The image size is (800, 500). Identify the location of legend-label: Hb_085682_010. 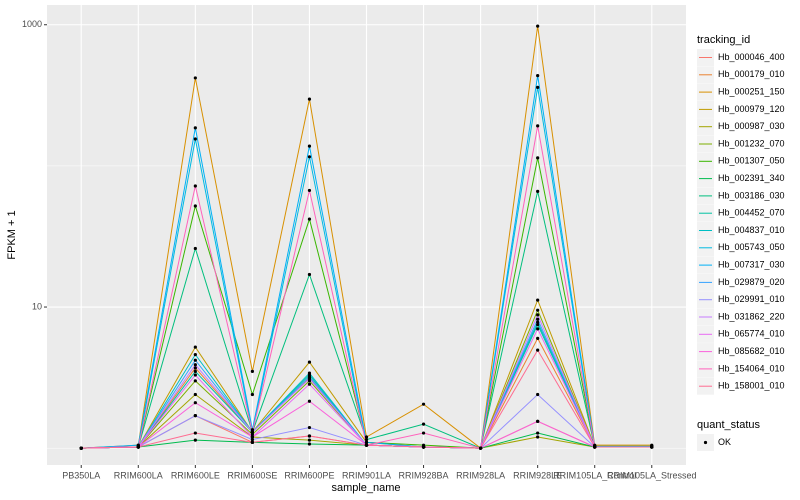
(751, 351).